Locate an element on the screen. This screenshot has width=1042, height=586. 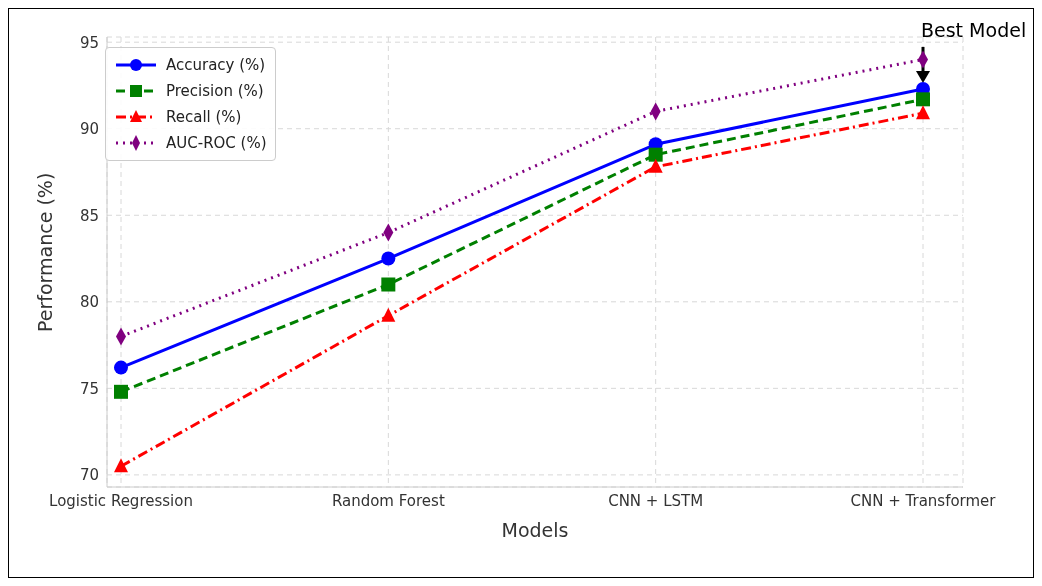
y-axis-title: Performance (%) is located at coordinates (44, 252).